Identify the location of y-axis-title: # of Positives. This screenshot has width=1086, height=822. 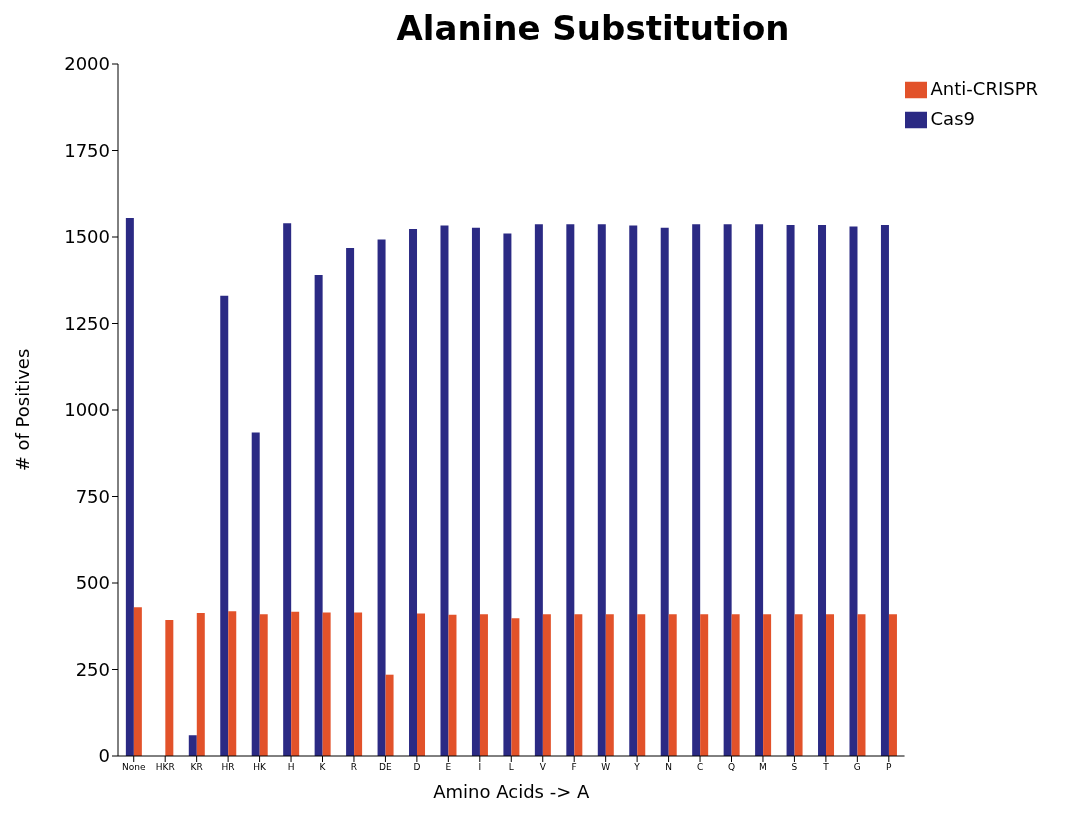
(23, 410).